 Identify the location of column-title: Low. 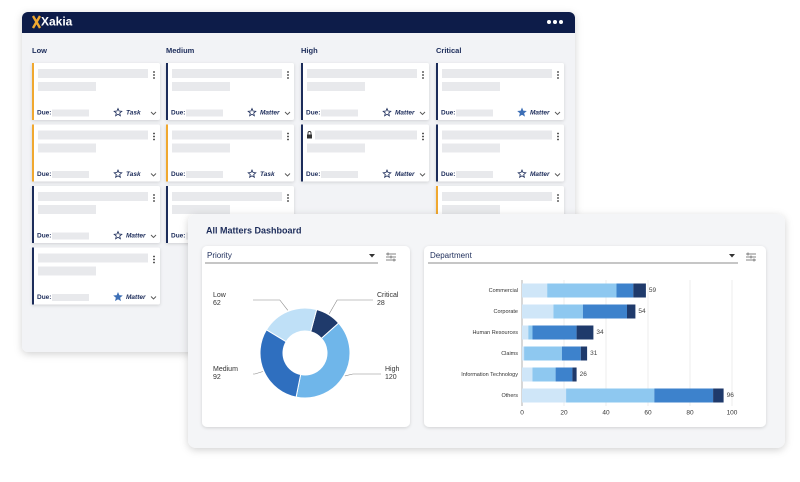
(39, 50).